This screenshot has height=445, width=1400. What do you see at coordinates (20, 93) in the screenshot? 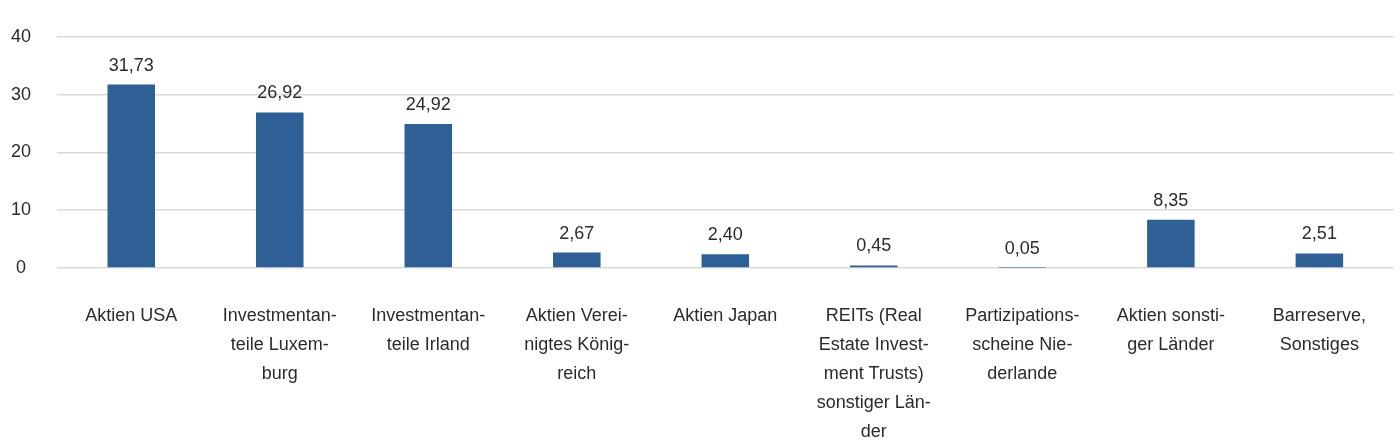
I see `y-tick-label: 30` at bounding box center [20, 93].